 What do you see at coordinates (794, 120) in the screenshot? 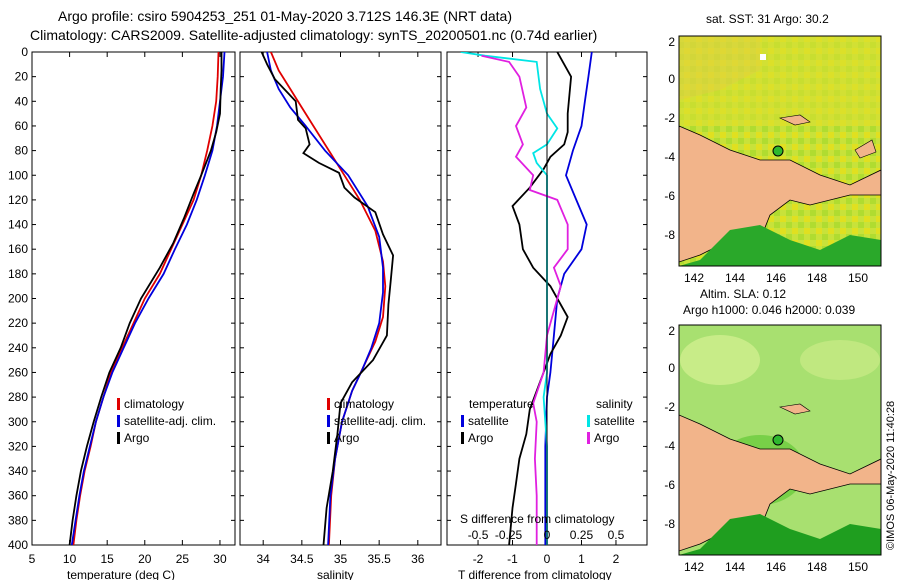
I see `sst-island` at bounding box center [794, 120].